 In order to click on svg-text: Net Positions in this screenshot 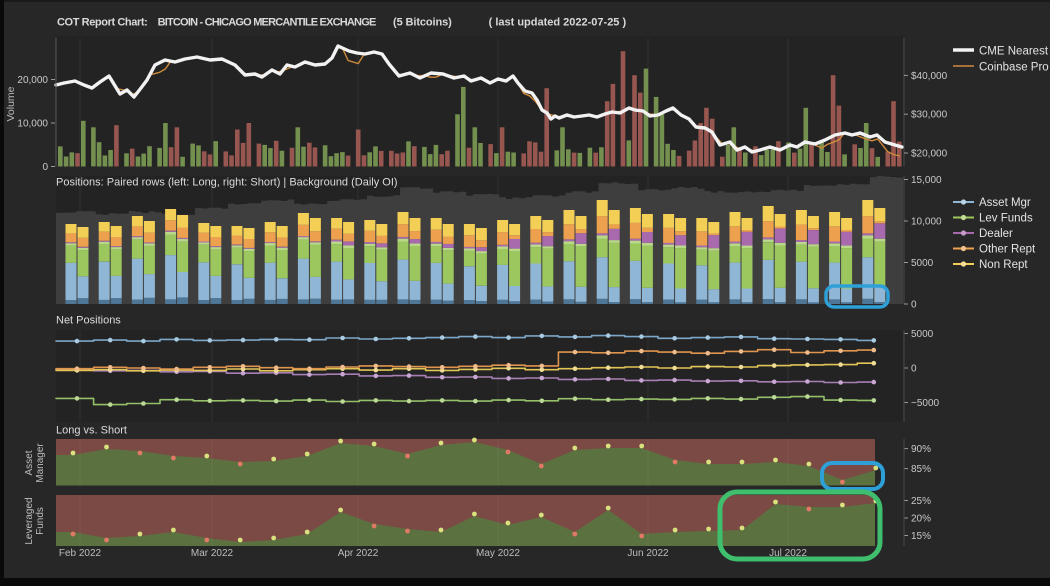, I will do `click(88, 321)`.